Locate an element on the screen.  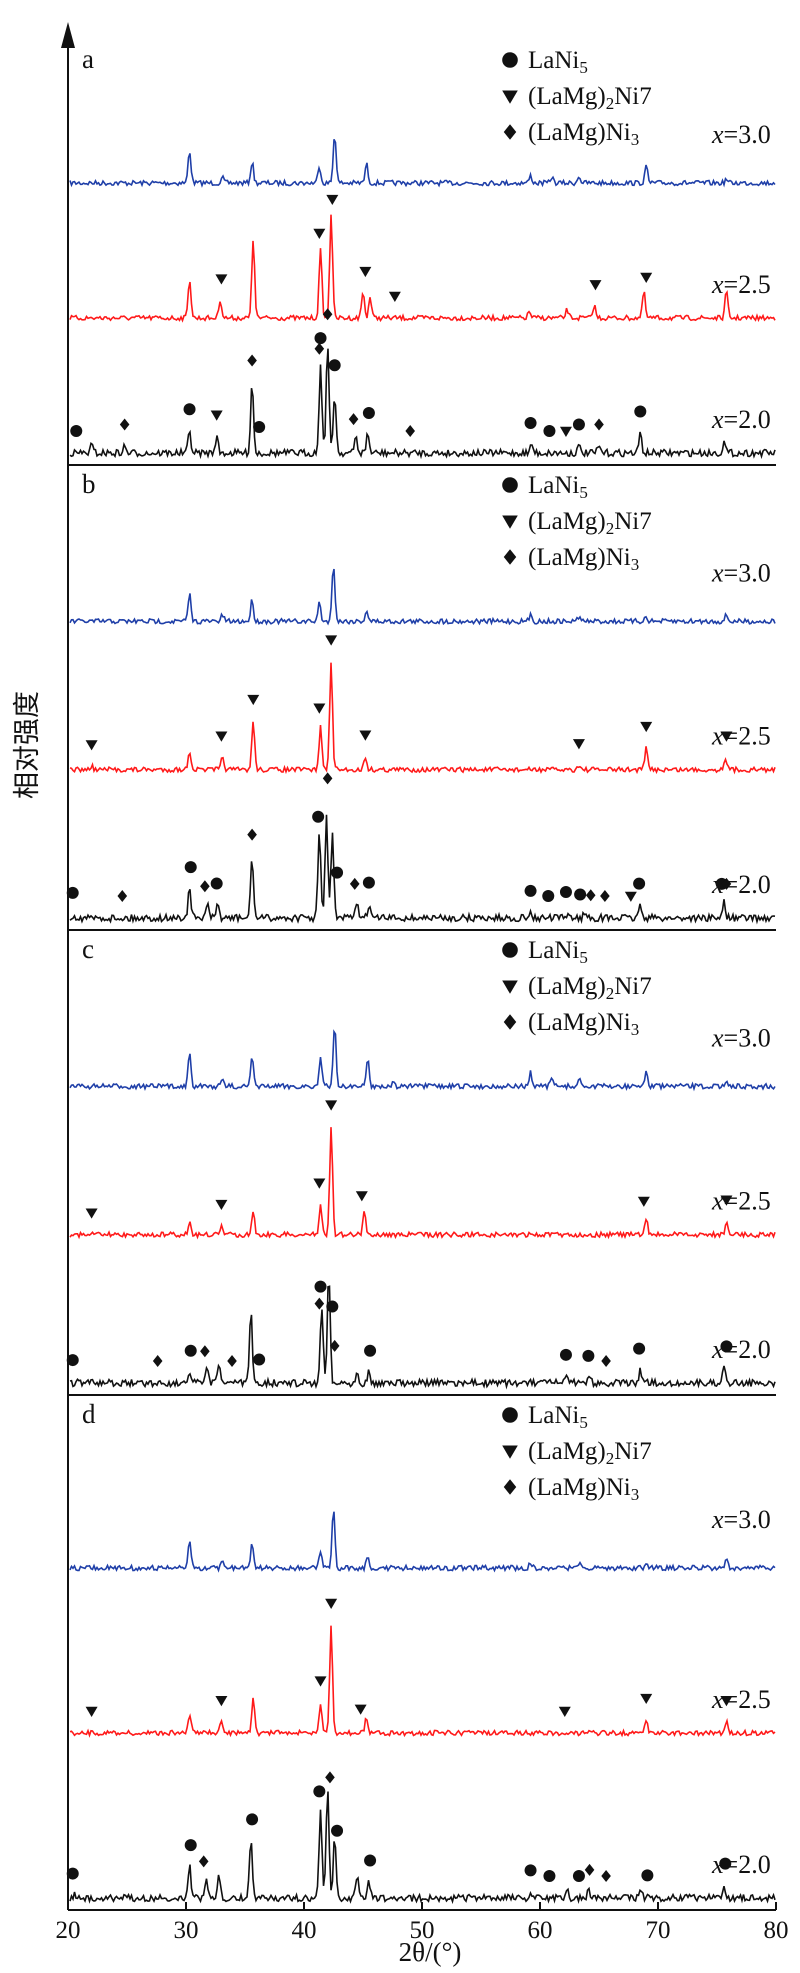
x-tick-label: 50 is located at coordinates (422, 1930).